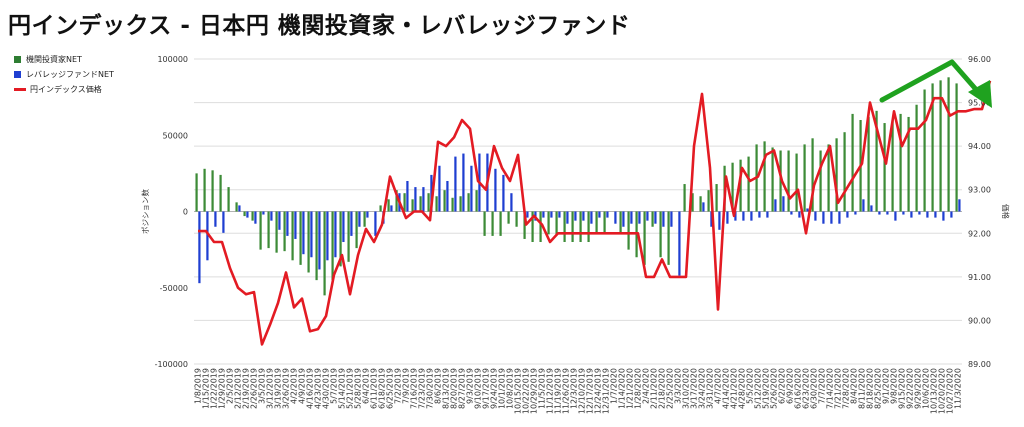 The width and height of the screenshot is (1024, 427). What do you see at coordinates (145, 211) in the screenshot?
I see `y-axis-left-label: ポジション数` at bounding box center [145, 211].